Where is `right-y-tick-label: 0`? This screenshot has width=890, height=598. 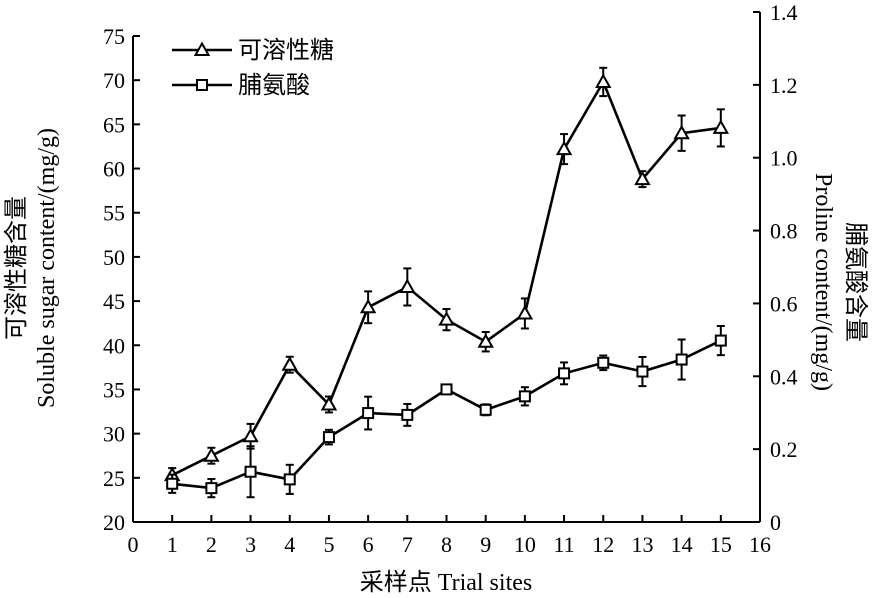 right-y-tick-label: 0 is located at coordinates (775, 522).